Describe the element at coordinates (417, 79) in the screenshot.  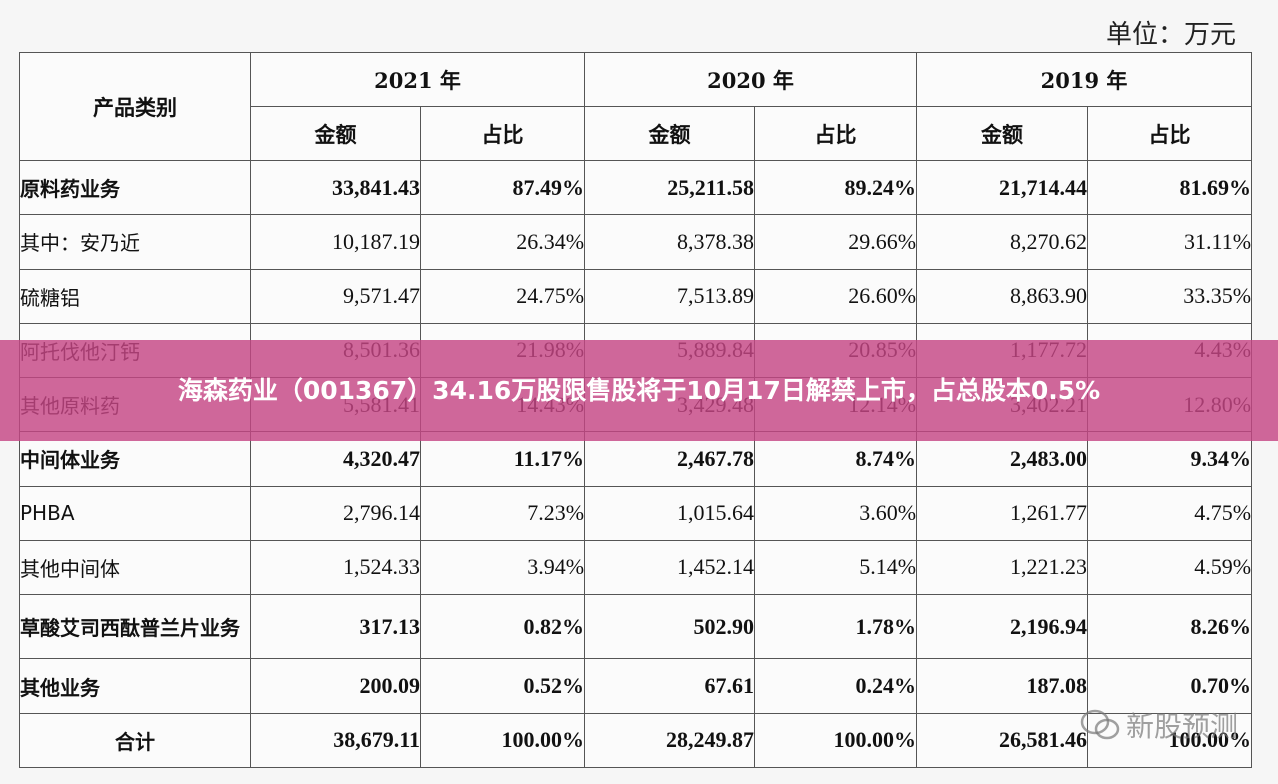
I see `year-header-2021: 2021 年` at that location.